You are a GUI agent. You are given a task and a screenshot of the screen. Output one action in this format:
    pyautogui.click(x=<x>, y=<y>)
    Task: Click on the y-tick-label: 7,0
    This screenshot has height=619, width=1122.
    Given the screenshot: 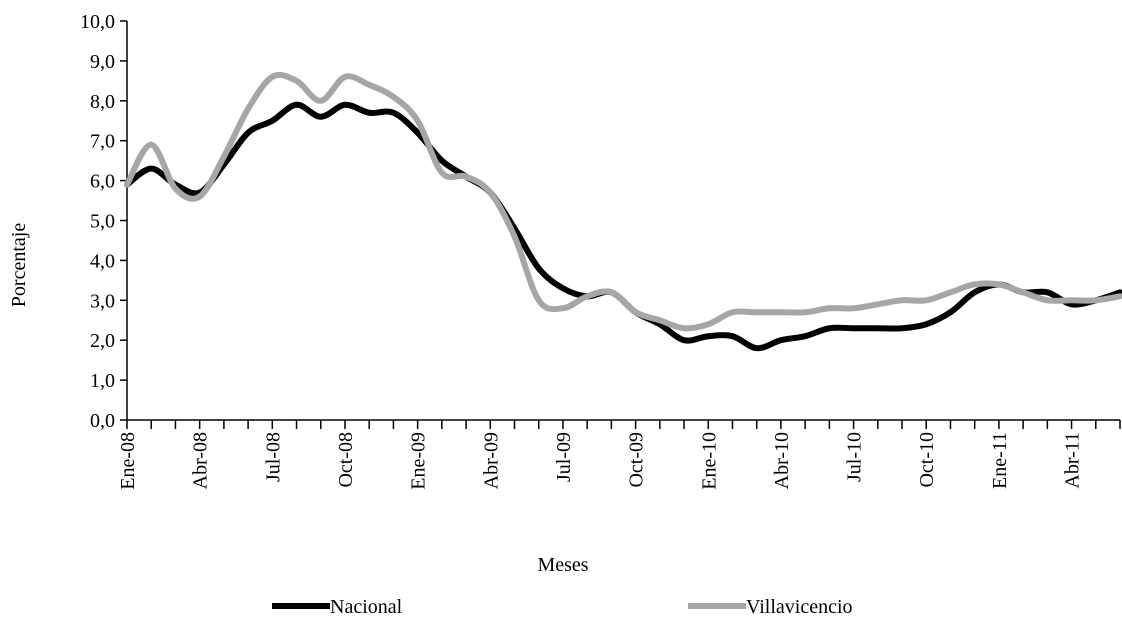 What is the action you would take?
    pyautogui.click(x=102, y=142)
    